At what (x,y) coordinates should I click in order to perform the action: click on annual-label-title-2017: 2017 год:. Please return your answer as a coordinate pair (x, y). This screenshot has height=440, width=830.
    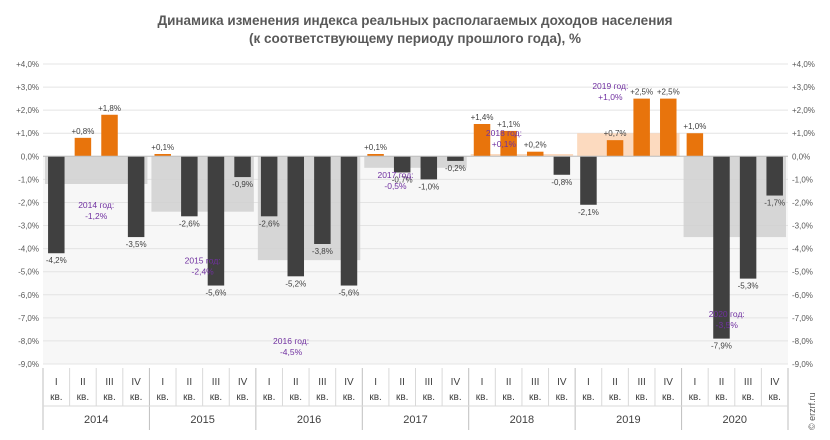
    Looking at the image, I should click on (395, 175).